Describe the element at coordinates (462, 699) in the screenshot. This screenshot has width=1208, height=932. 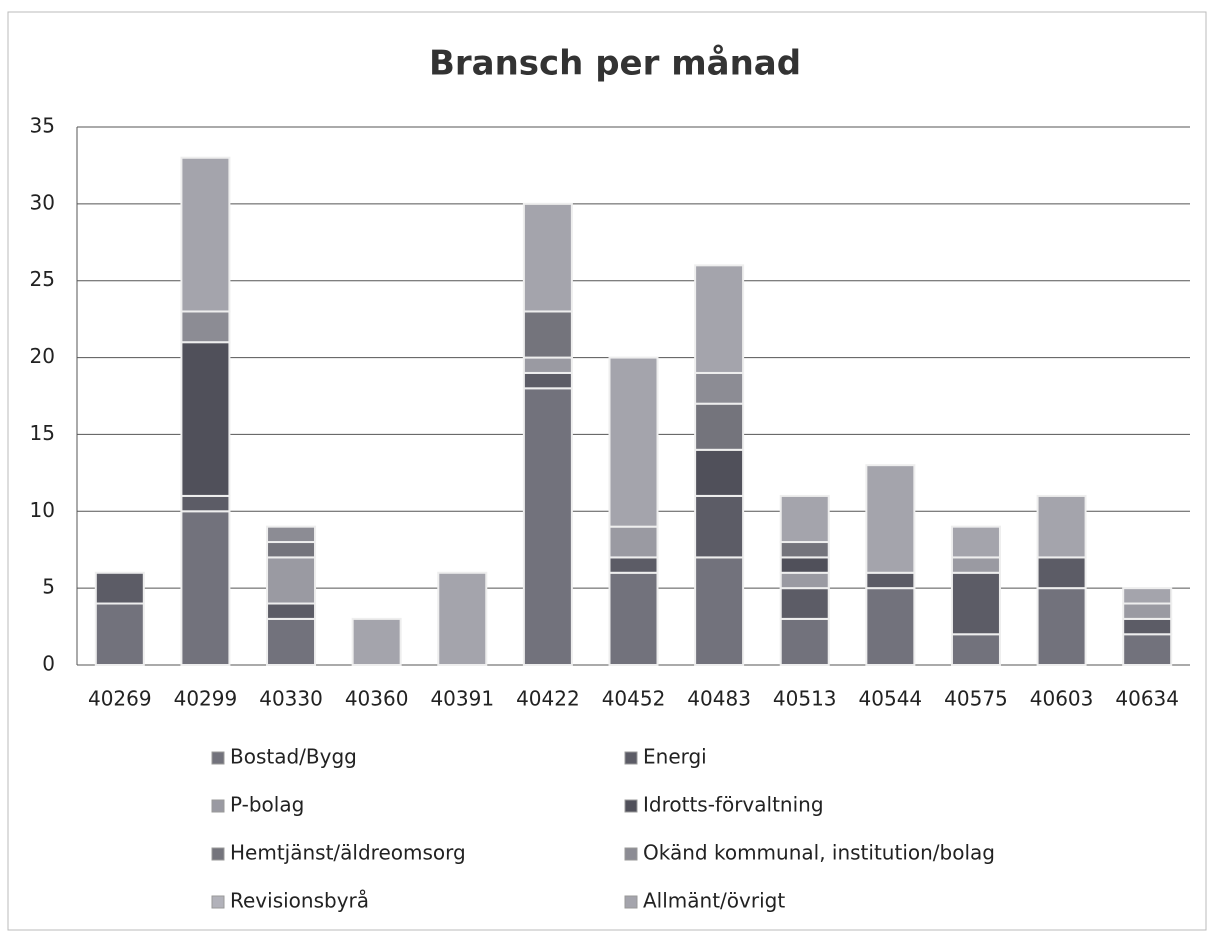
I see `x-tick-label: 40391` at that location.